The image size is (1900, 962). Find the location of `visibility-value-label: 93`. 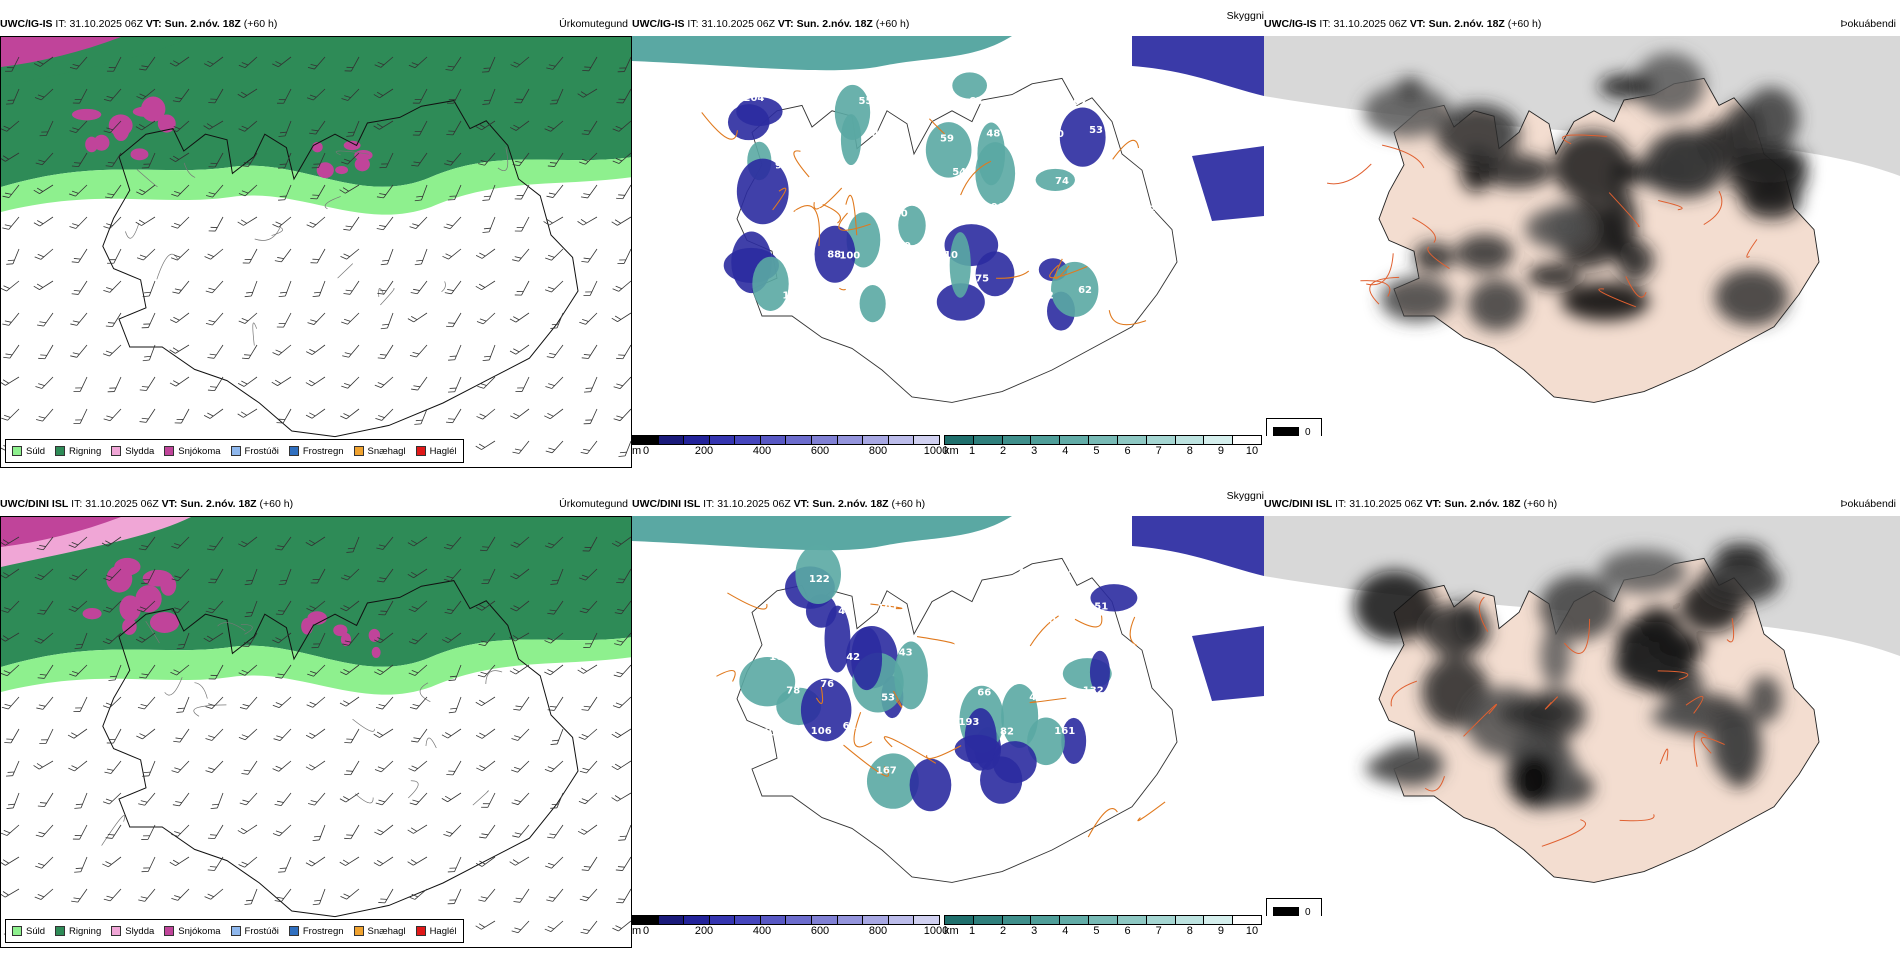

visibility-value-label: 93 is located at coordinates (825, 212).